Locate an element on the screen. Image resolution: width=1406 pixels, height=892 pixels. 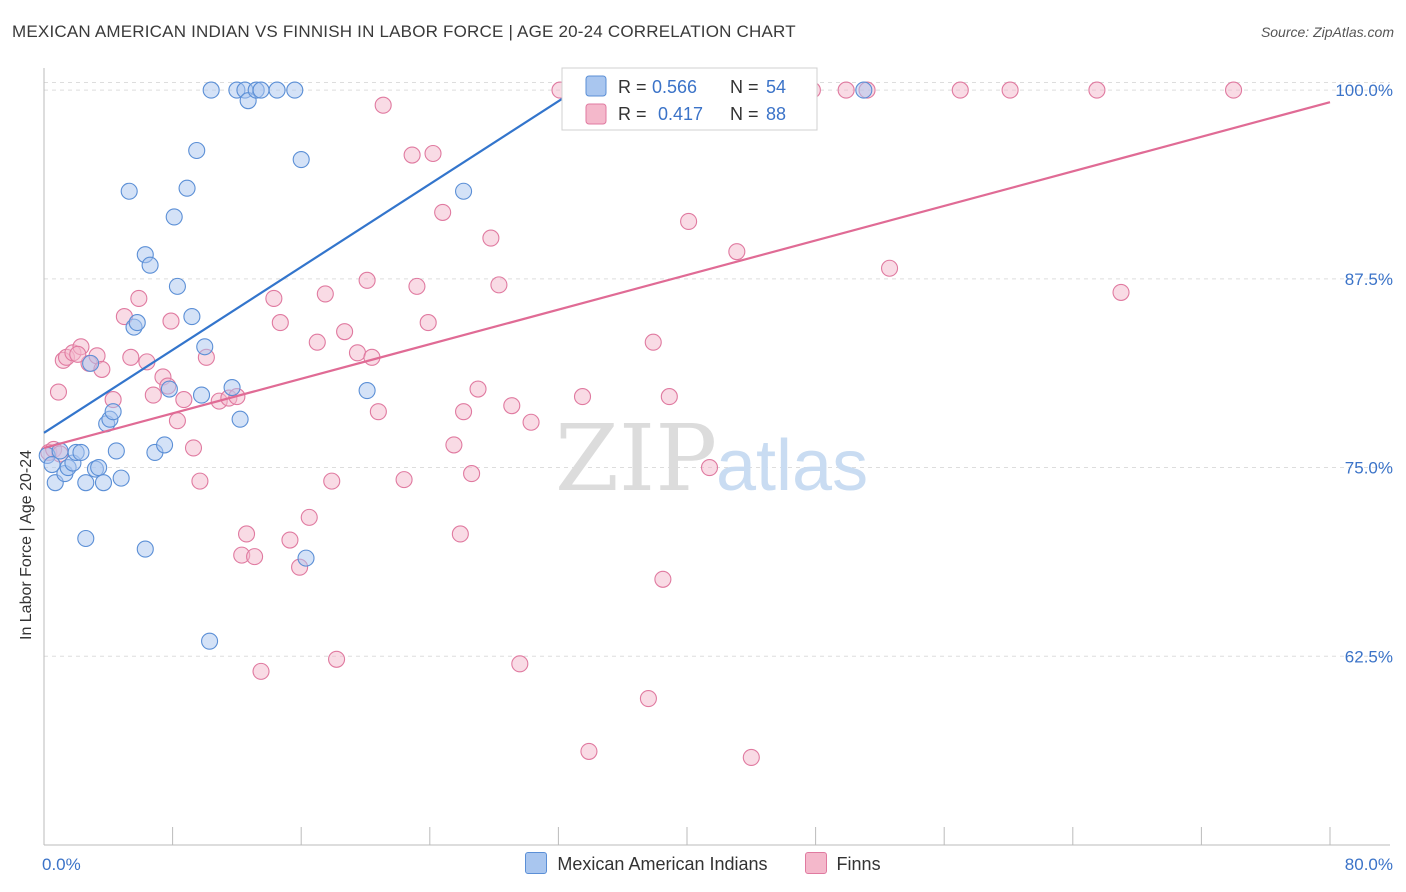
watermark-atlas: atlas is located at coordinates (792, 466).